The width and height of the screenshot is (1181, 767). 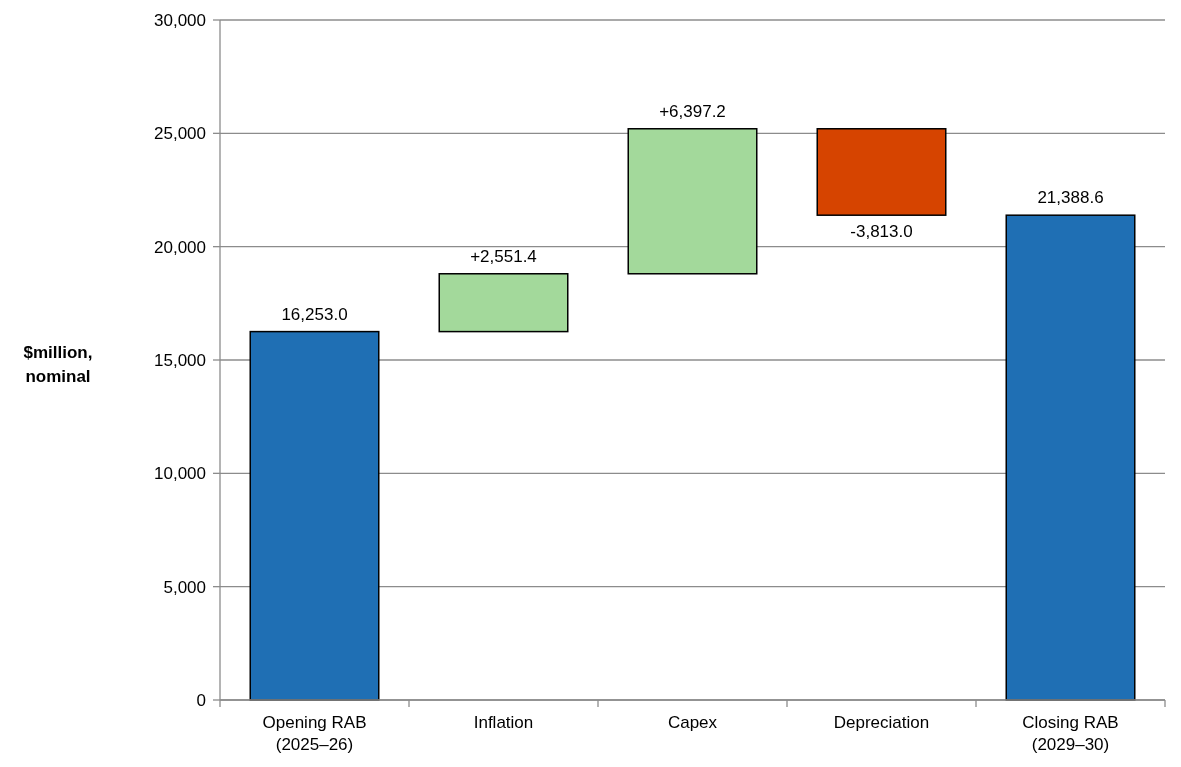 I want to click on y-tick-label: 20,000, so click(x=180, y=247).